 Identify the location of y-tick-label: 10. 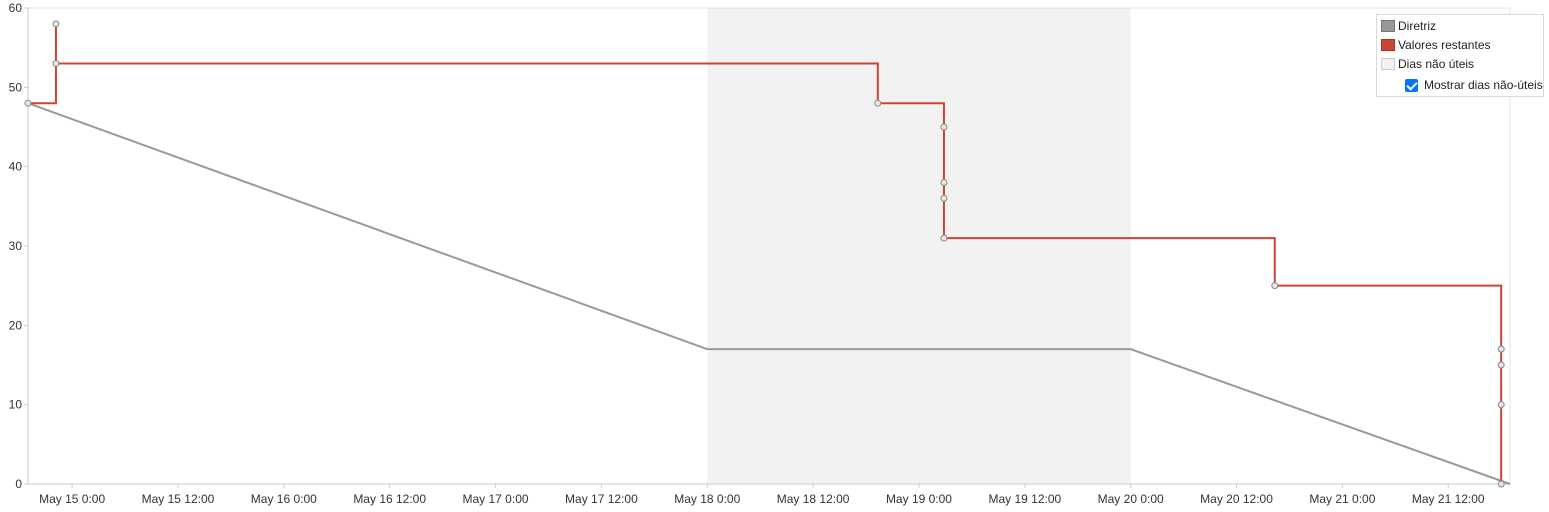
(16, 405).